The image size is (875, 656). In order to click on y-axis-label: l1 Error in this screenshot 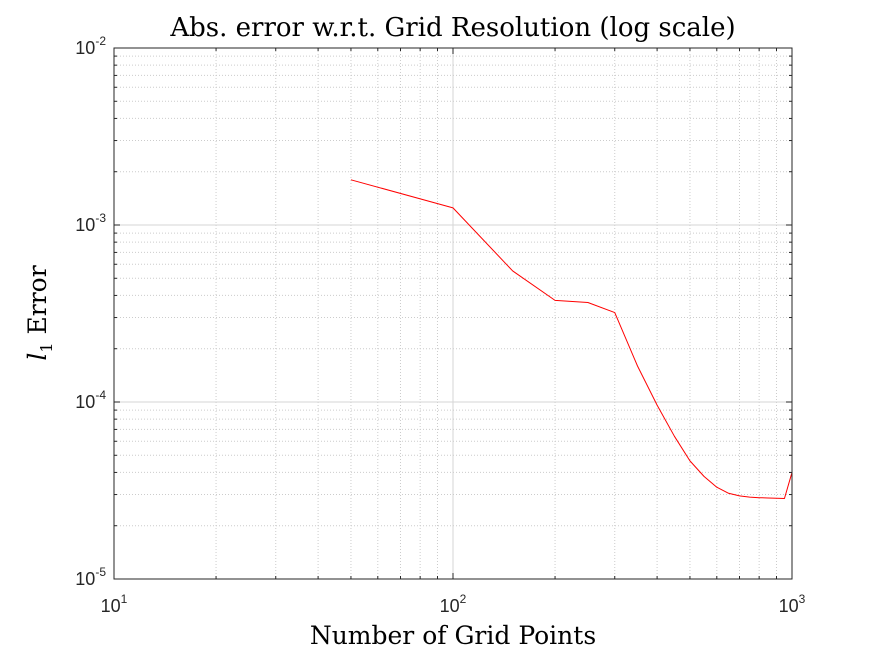, I will do `click(39, 312)`.